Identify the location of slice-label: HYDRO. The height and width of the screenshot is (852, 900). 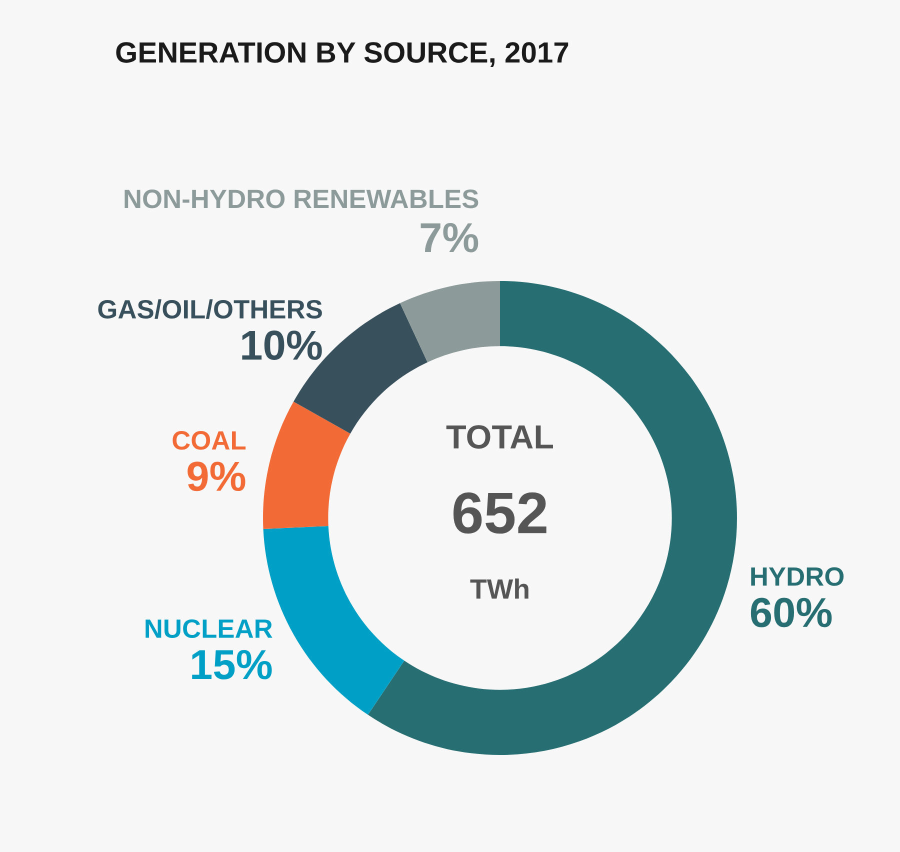
(797, 576).